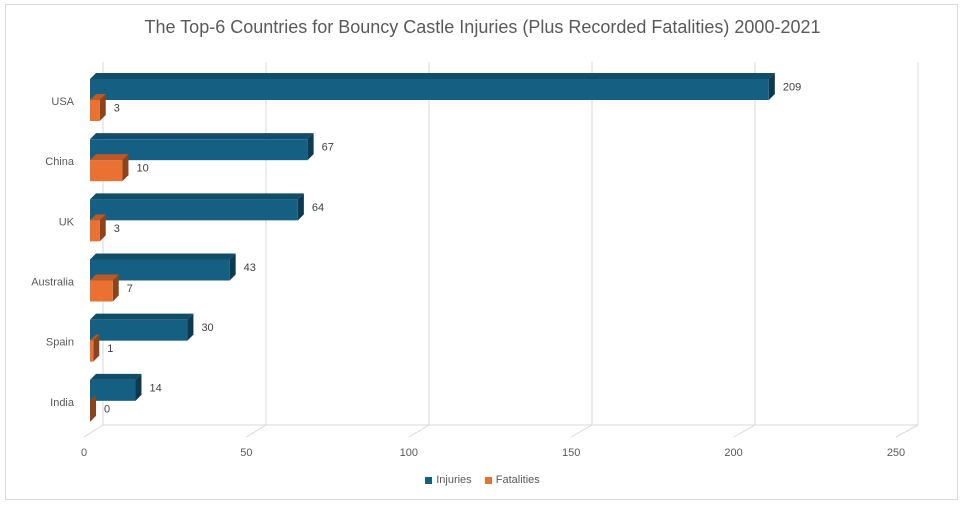  I want to click on data-label: 64, so click(318, 208).